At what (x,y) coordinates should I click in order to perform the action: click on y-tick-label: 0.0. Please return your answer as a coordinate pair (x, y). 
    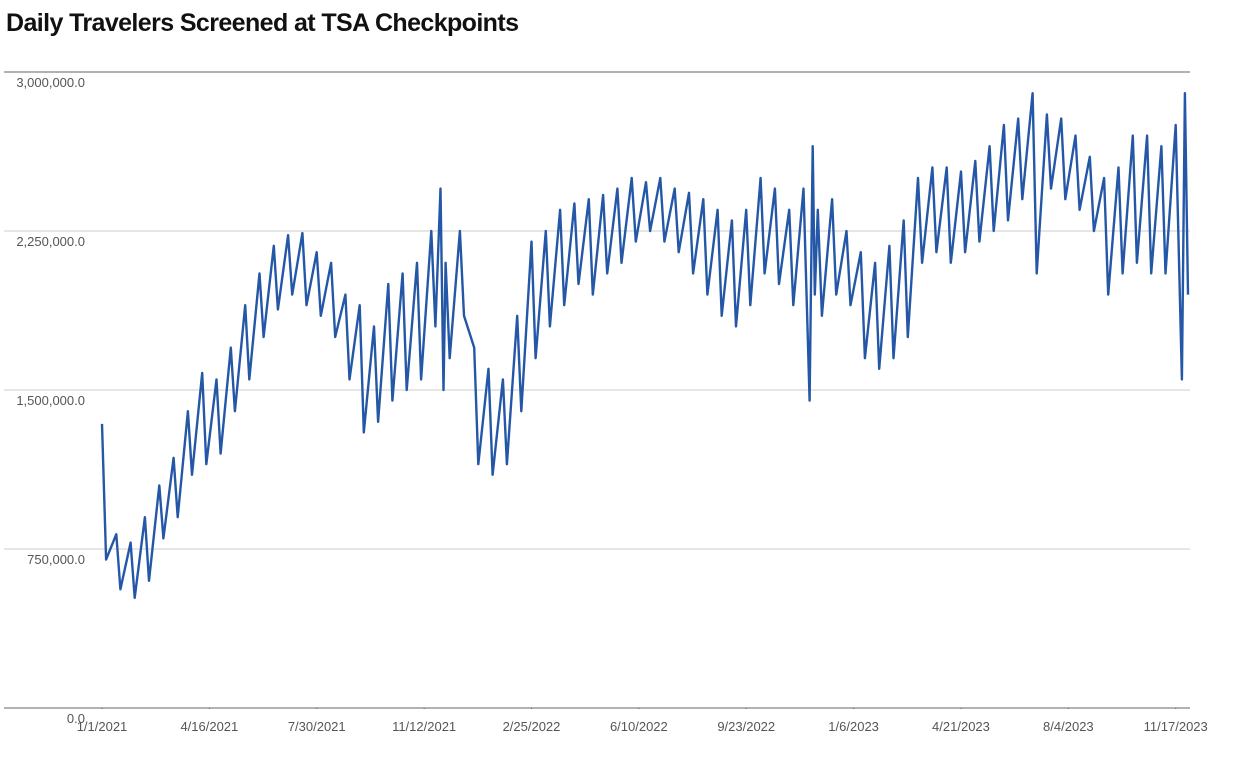
    Looking at the image, I should click on (76, 718).